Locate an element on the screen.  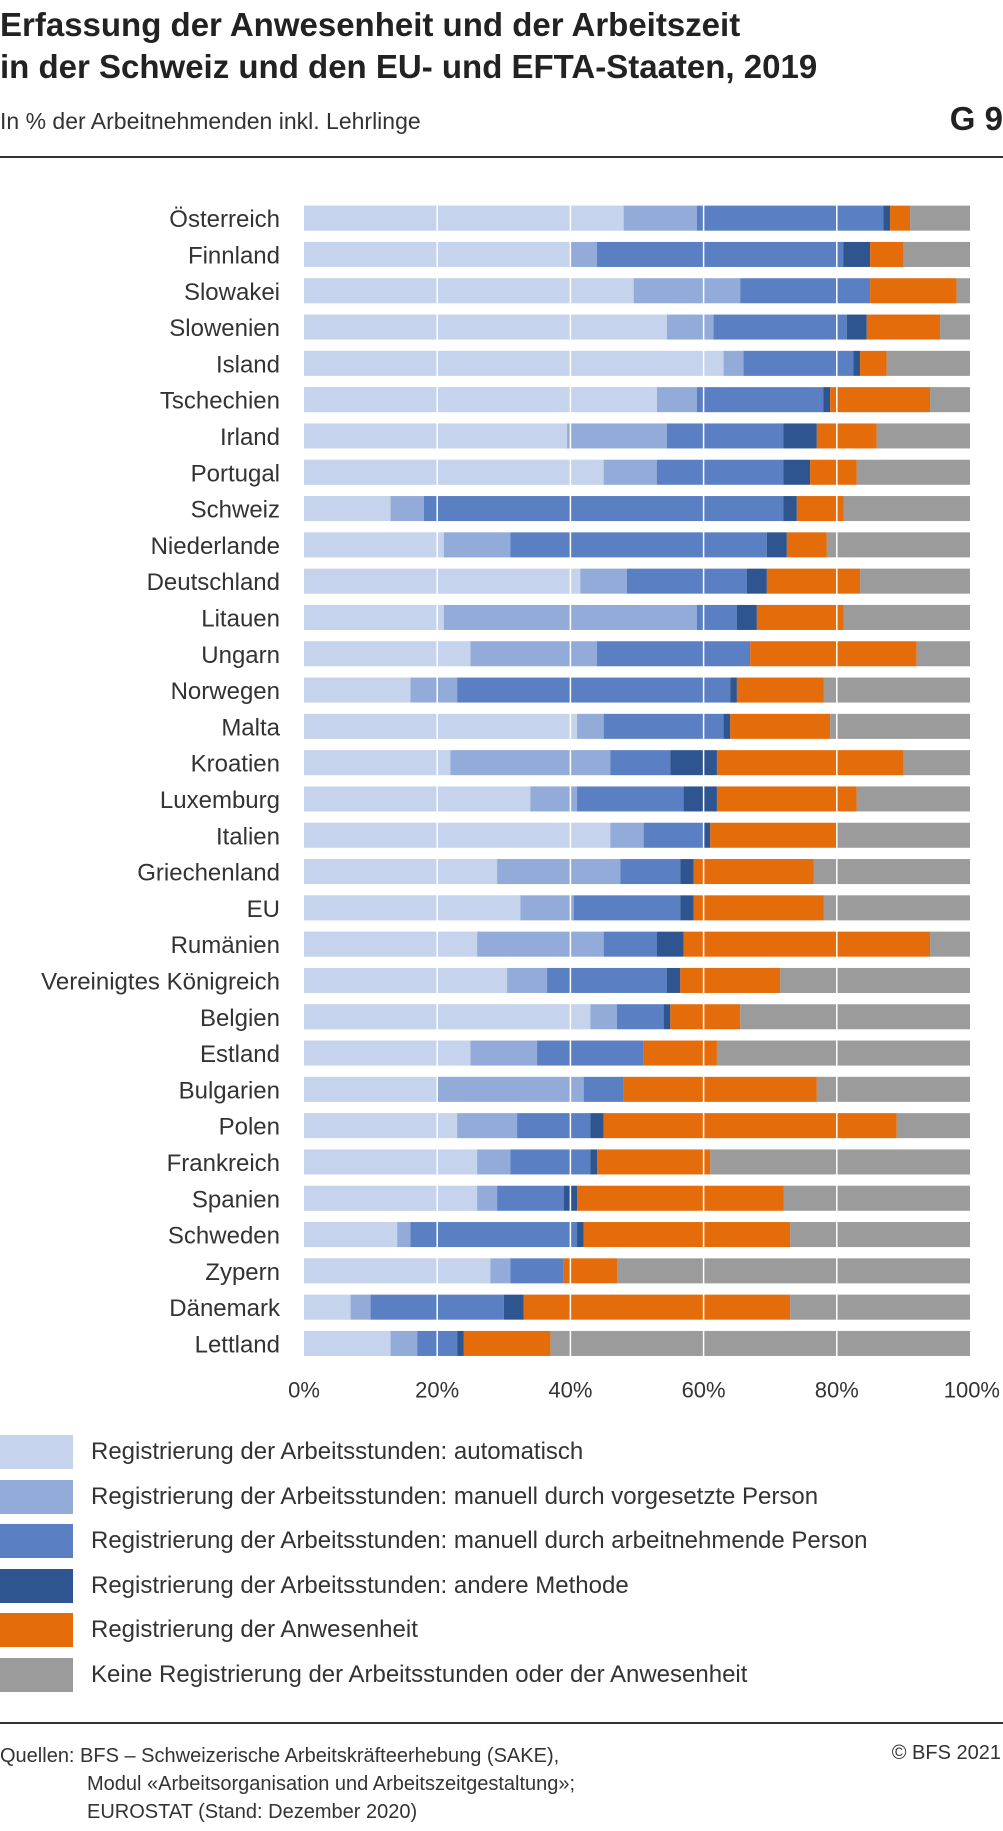
category-label: Dänemark is located at coordinates (225, 1308).